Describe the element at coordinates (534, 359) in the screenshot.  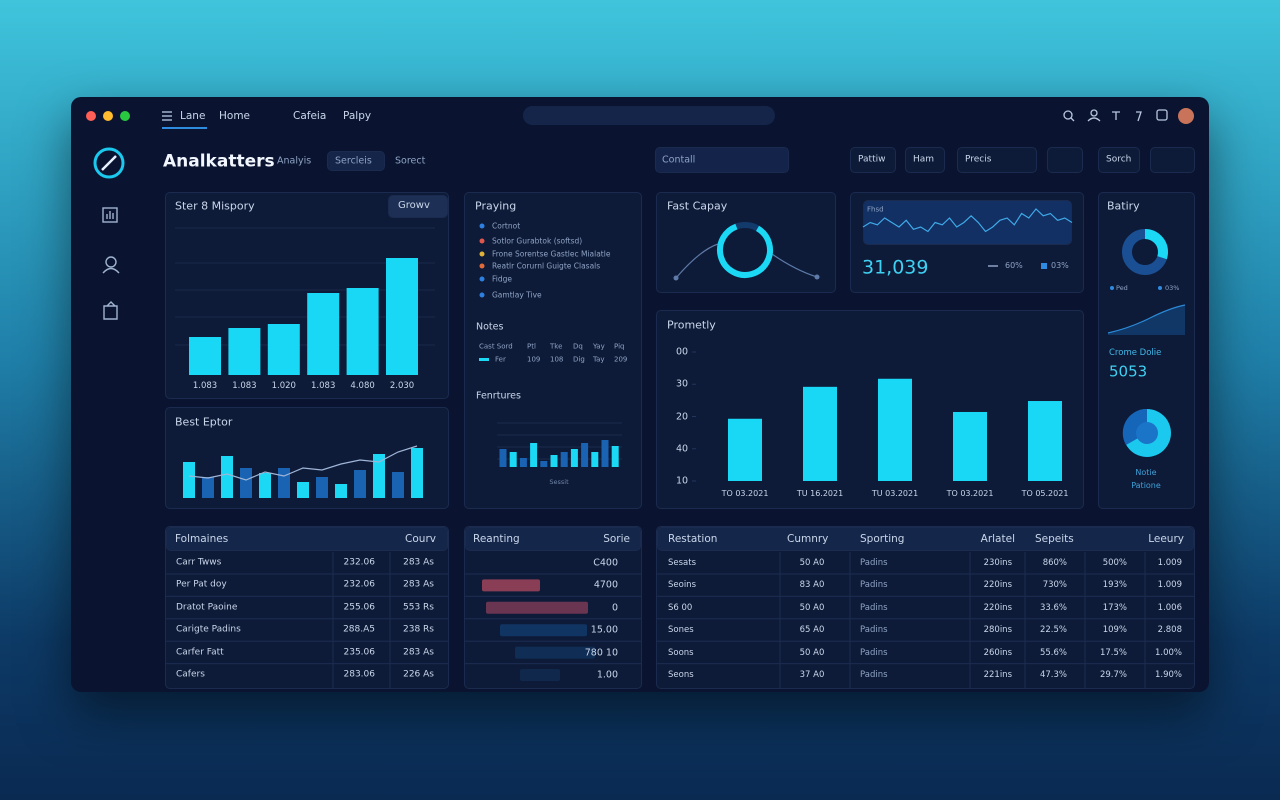
I see `notes-cell: 109` at that location.